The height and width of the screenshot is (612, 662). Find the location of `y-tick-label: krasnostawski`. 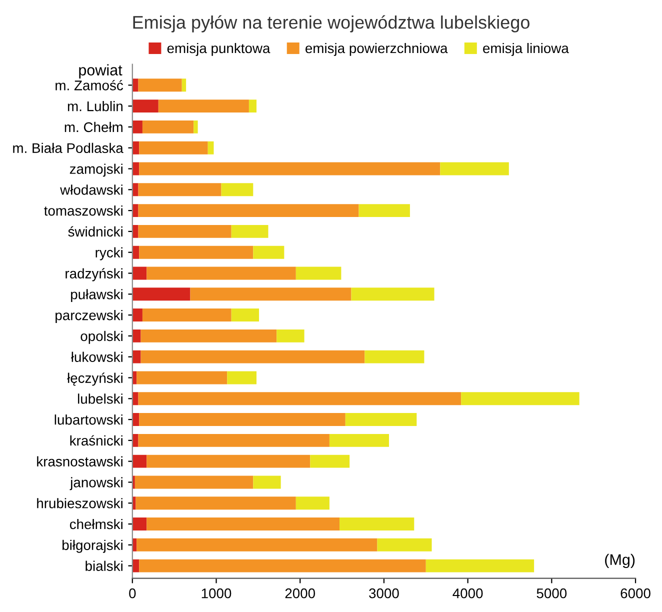

y-tick-label: krasnostawski is located at coordinates (79, 461).